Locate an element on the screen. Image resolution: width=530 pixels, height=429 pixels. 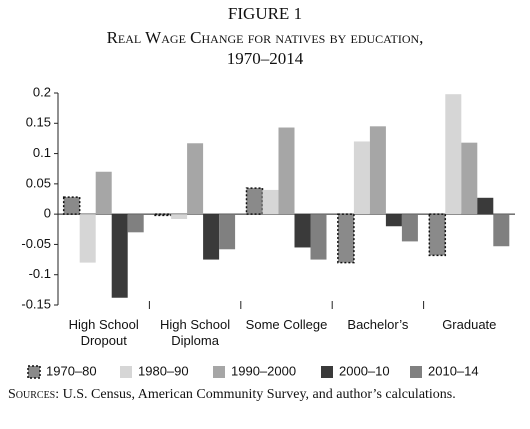
y-tick-label: 0.2 is located at coordinates (42, 91).